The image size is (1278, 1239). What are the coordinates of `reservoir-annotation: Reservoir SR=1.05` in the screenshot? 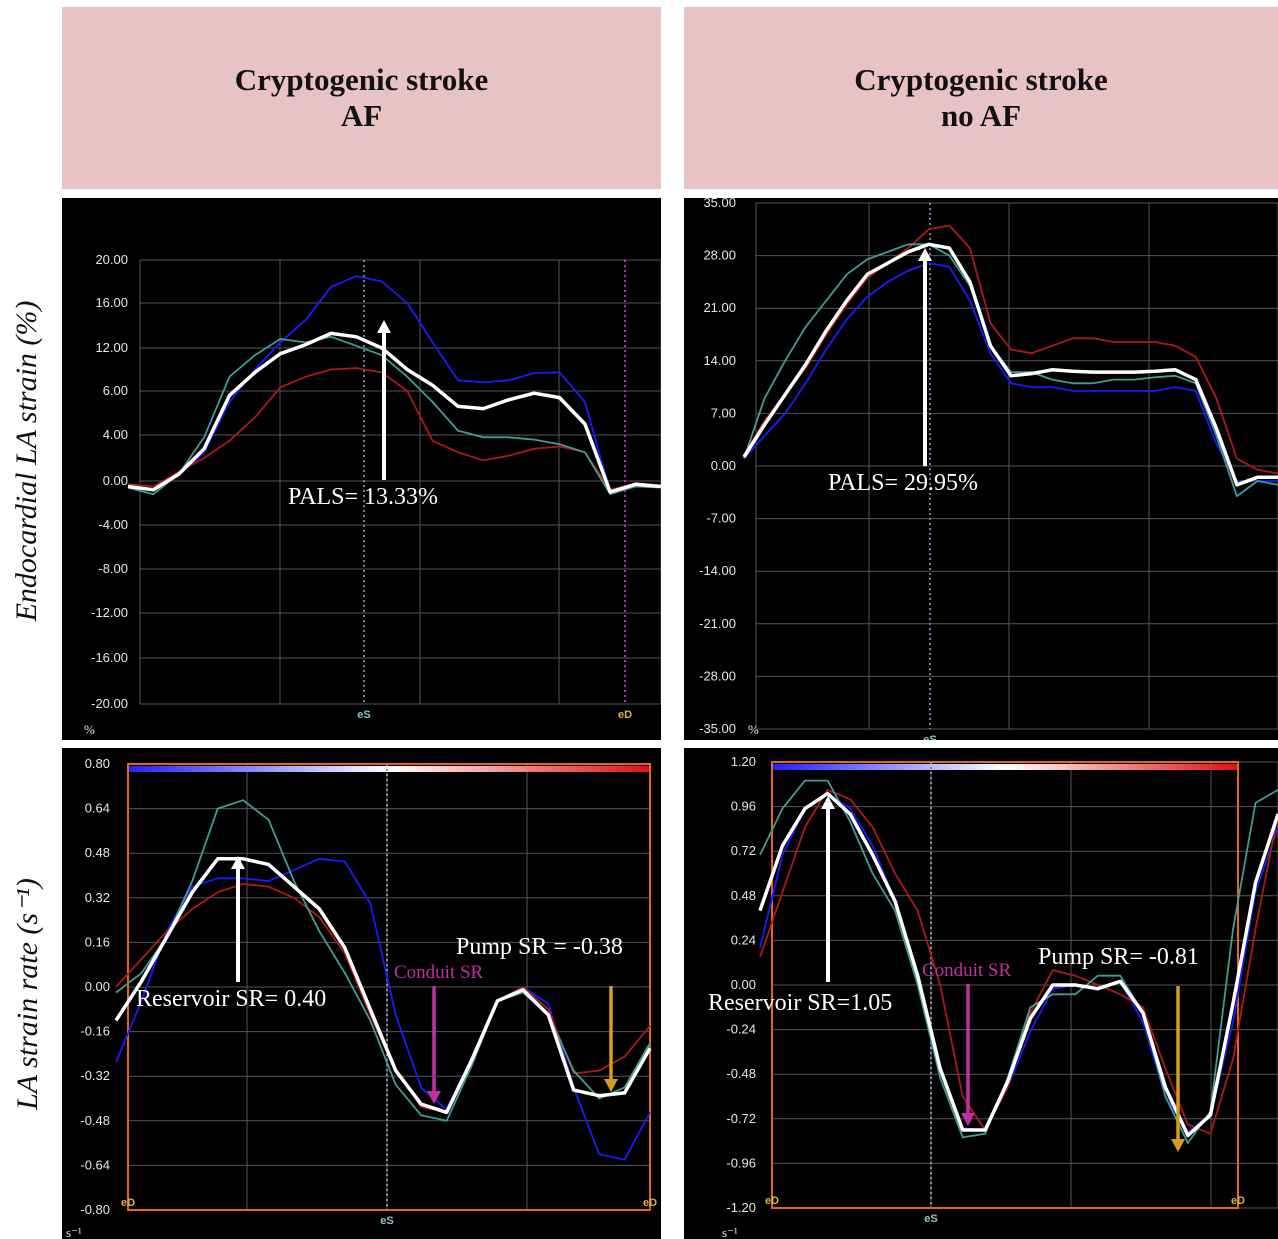 It's located at (800, 1003).